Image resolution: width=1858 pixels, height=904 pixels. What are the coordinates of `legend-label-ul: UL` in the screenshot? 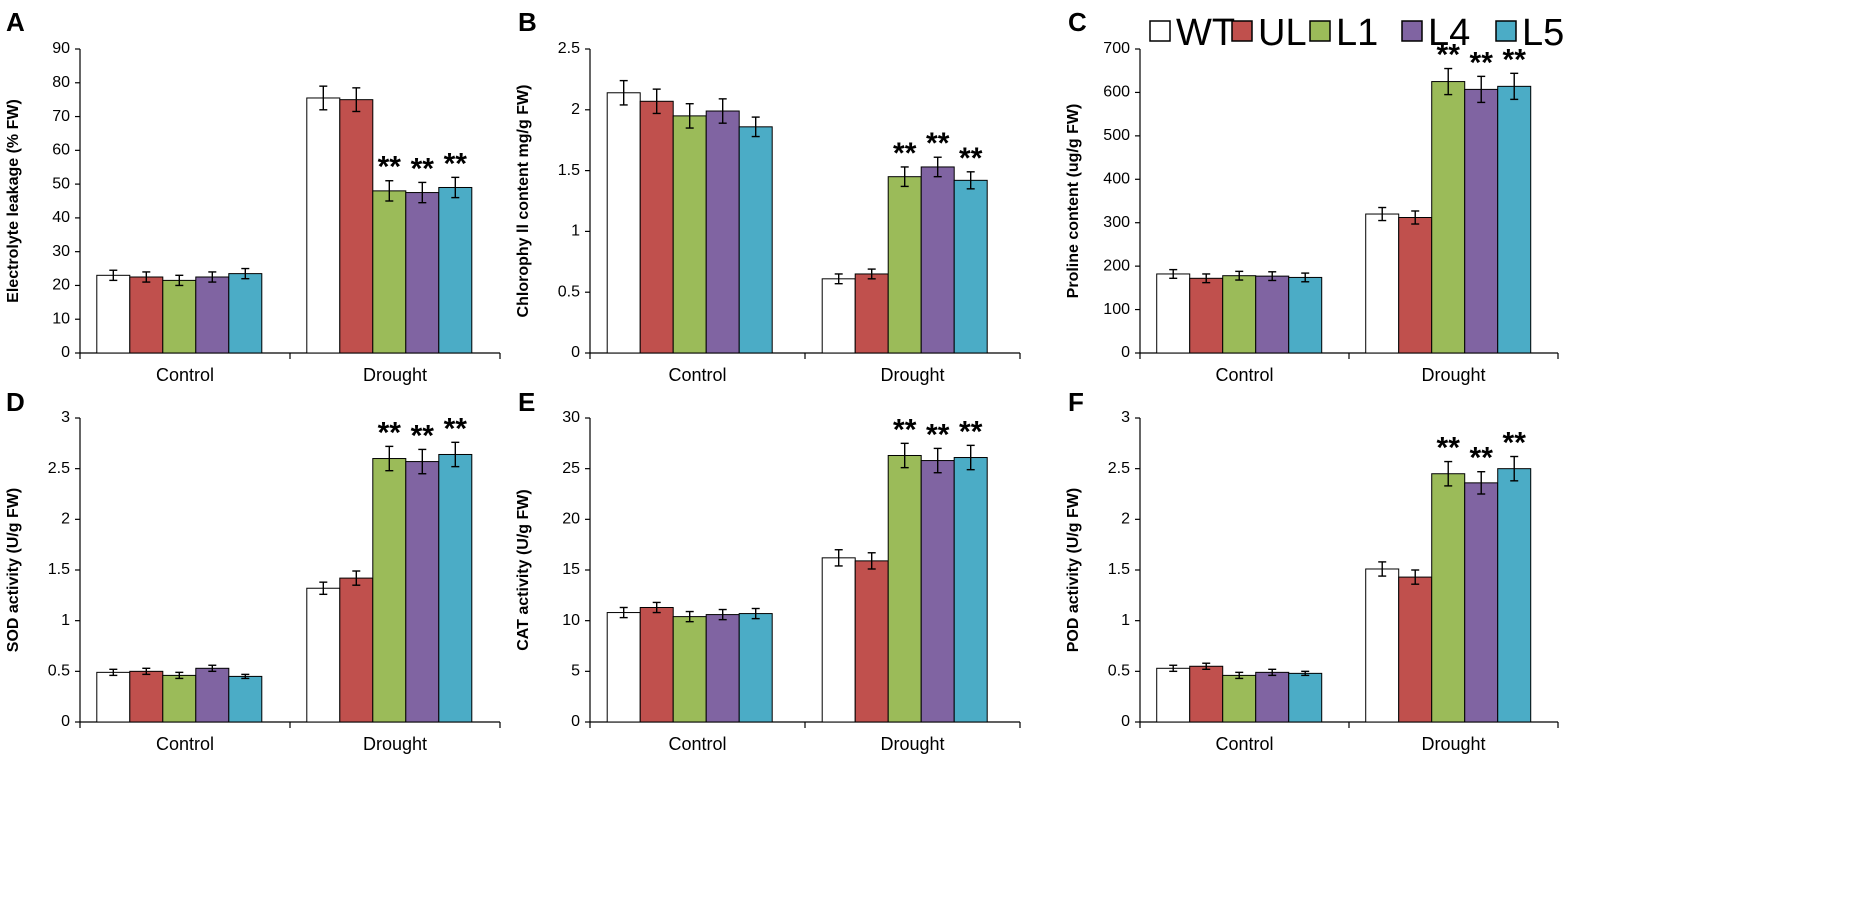 It's located at (1282, 33).